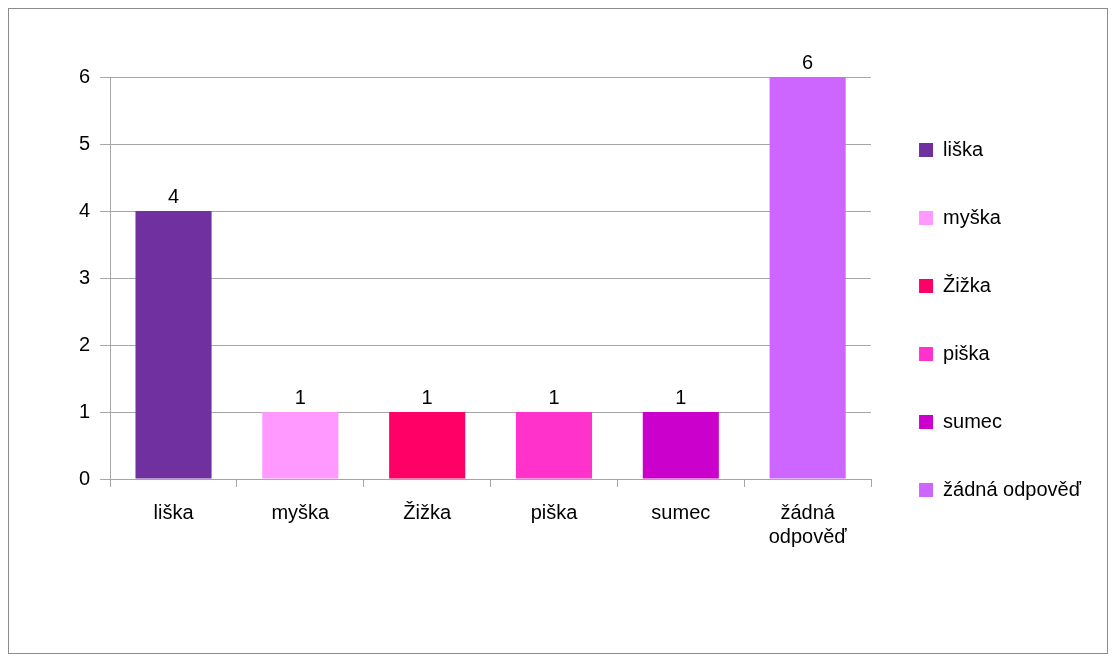 This screenshot has width=1120, height=666. What do you see at coordinates (301, 511) in the screenshot?
I see `x-tick-label: myška` at bounding box center [301, 511].